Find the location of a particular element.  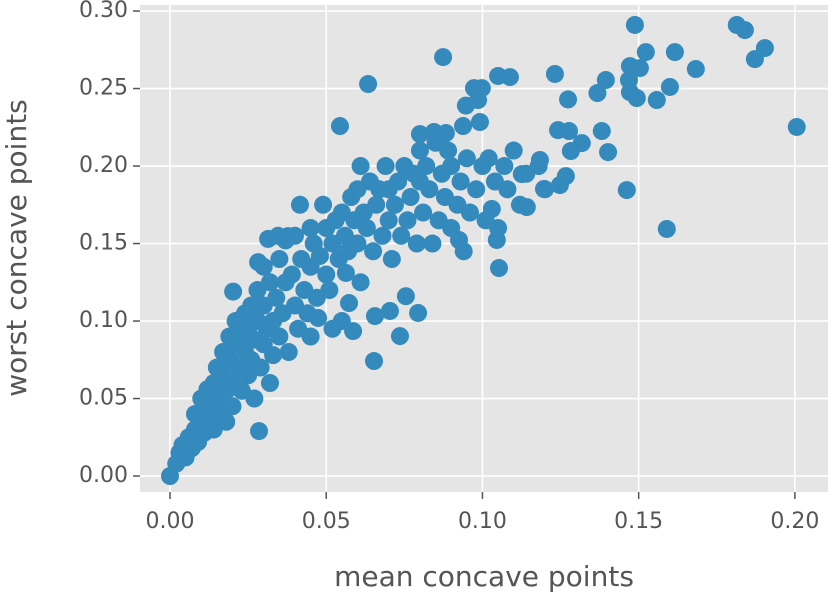

y-tick-label: 0.15 is located at coordinates (103, 243).